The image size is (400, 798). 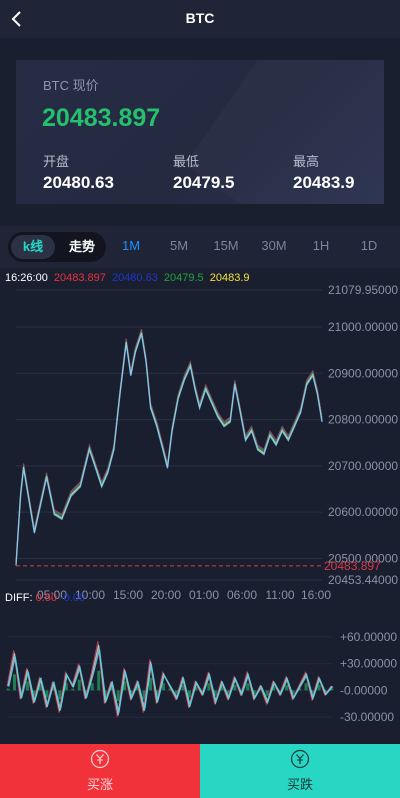 I want to click on x-tick-label: 10:00, so click(x=90, y=595).